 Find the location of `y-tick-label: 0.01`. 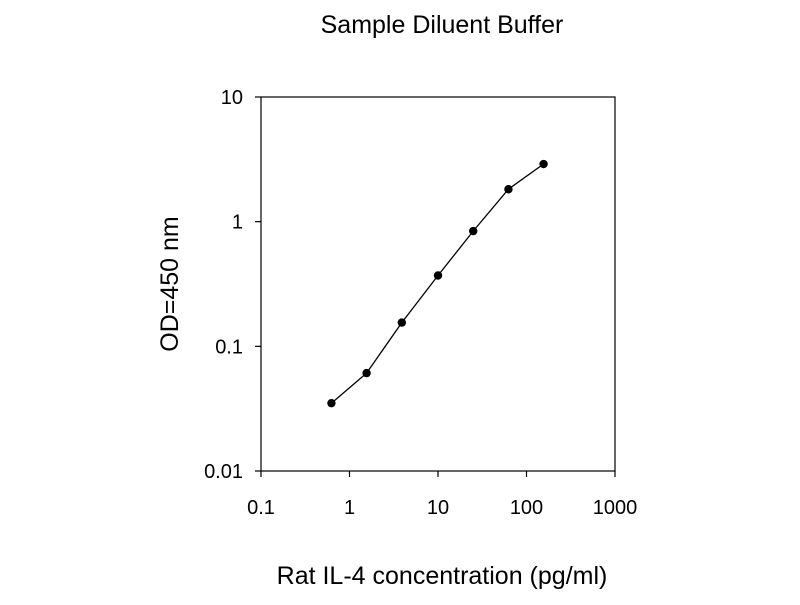

y-tick-label: 0.01 is located at coordinates (223, 472).